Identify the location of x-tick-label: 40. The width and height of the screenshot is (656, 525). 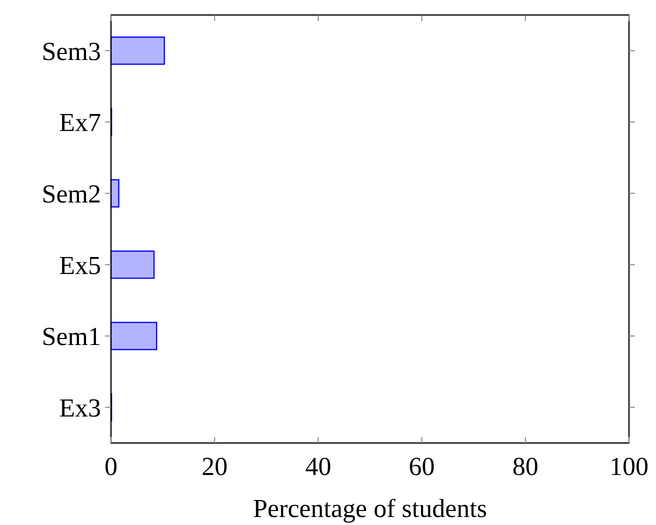
(318, 466).